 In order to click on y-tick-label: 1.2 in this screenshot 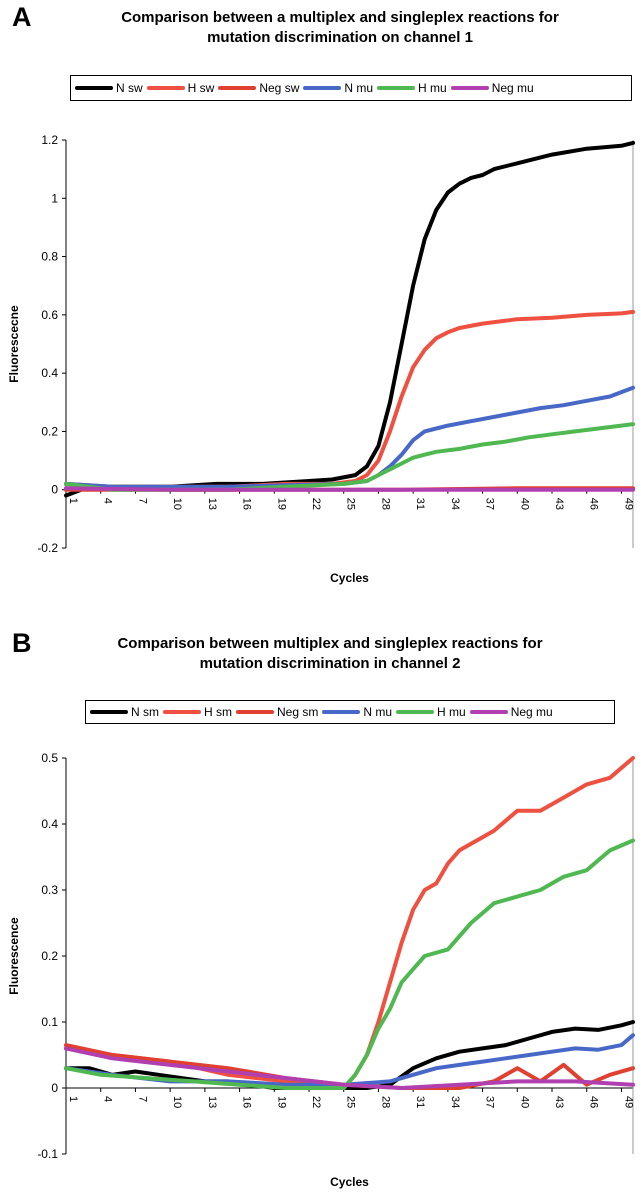, I will do `click(49, 140)`.